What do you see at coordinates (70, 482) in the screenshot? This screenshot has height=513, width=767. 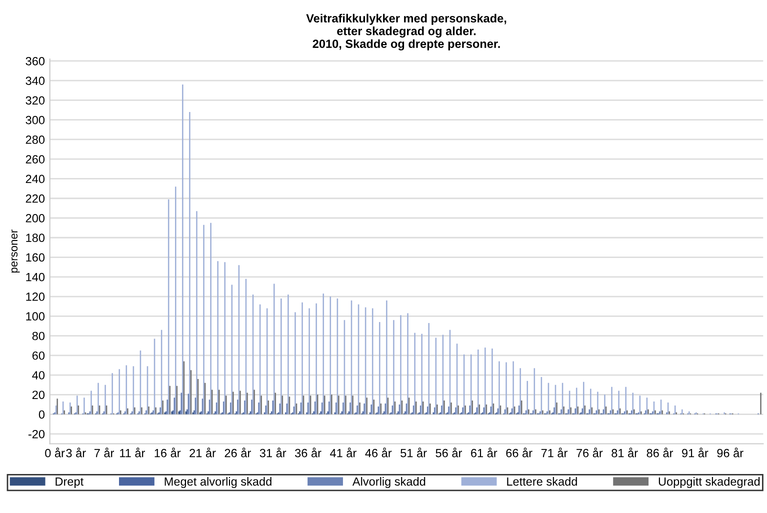 I see `legend-label: Drept` at bounding box center [70, 482].